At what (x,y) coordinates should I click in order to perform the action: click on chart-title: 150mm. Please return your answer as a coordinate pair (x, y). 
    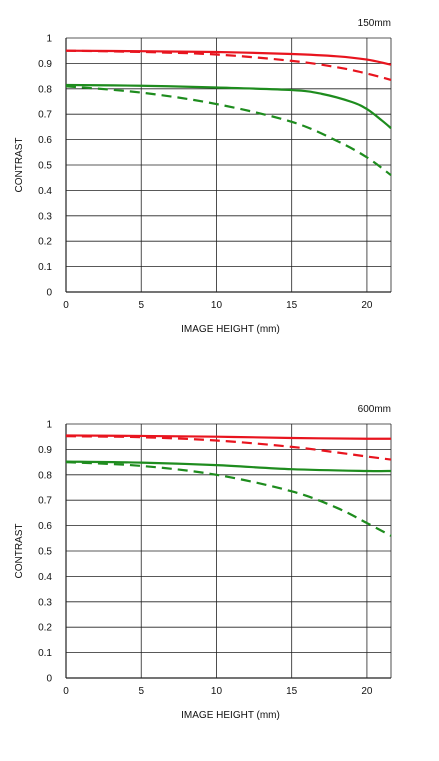
    Looking at the image, I should click on (374, 23).